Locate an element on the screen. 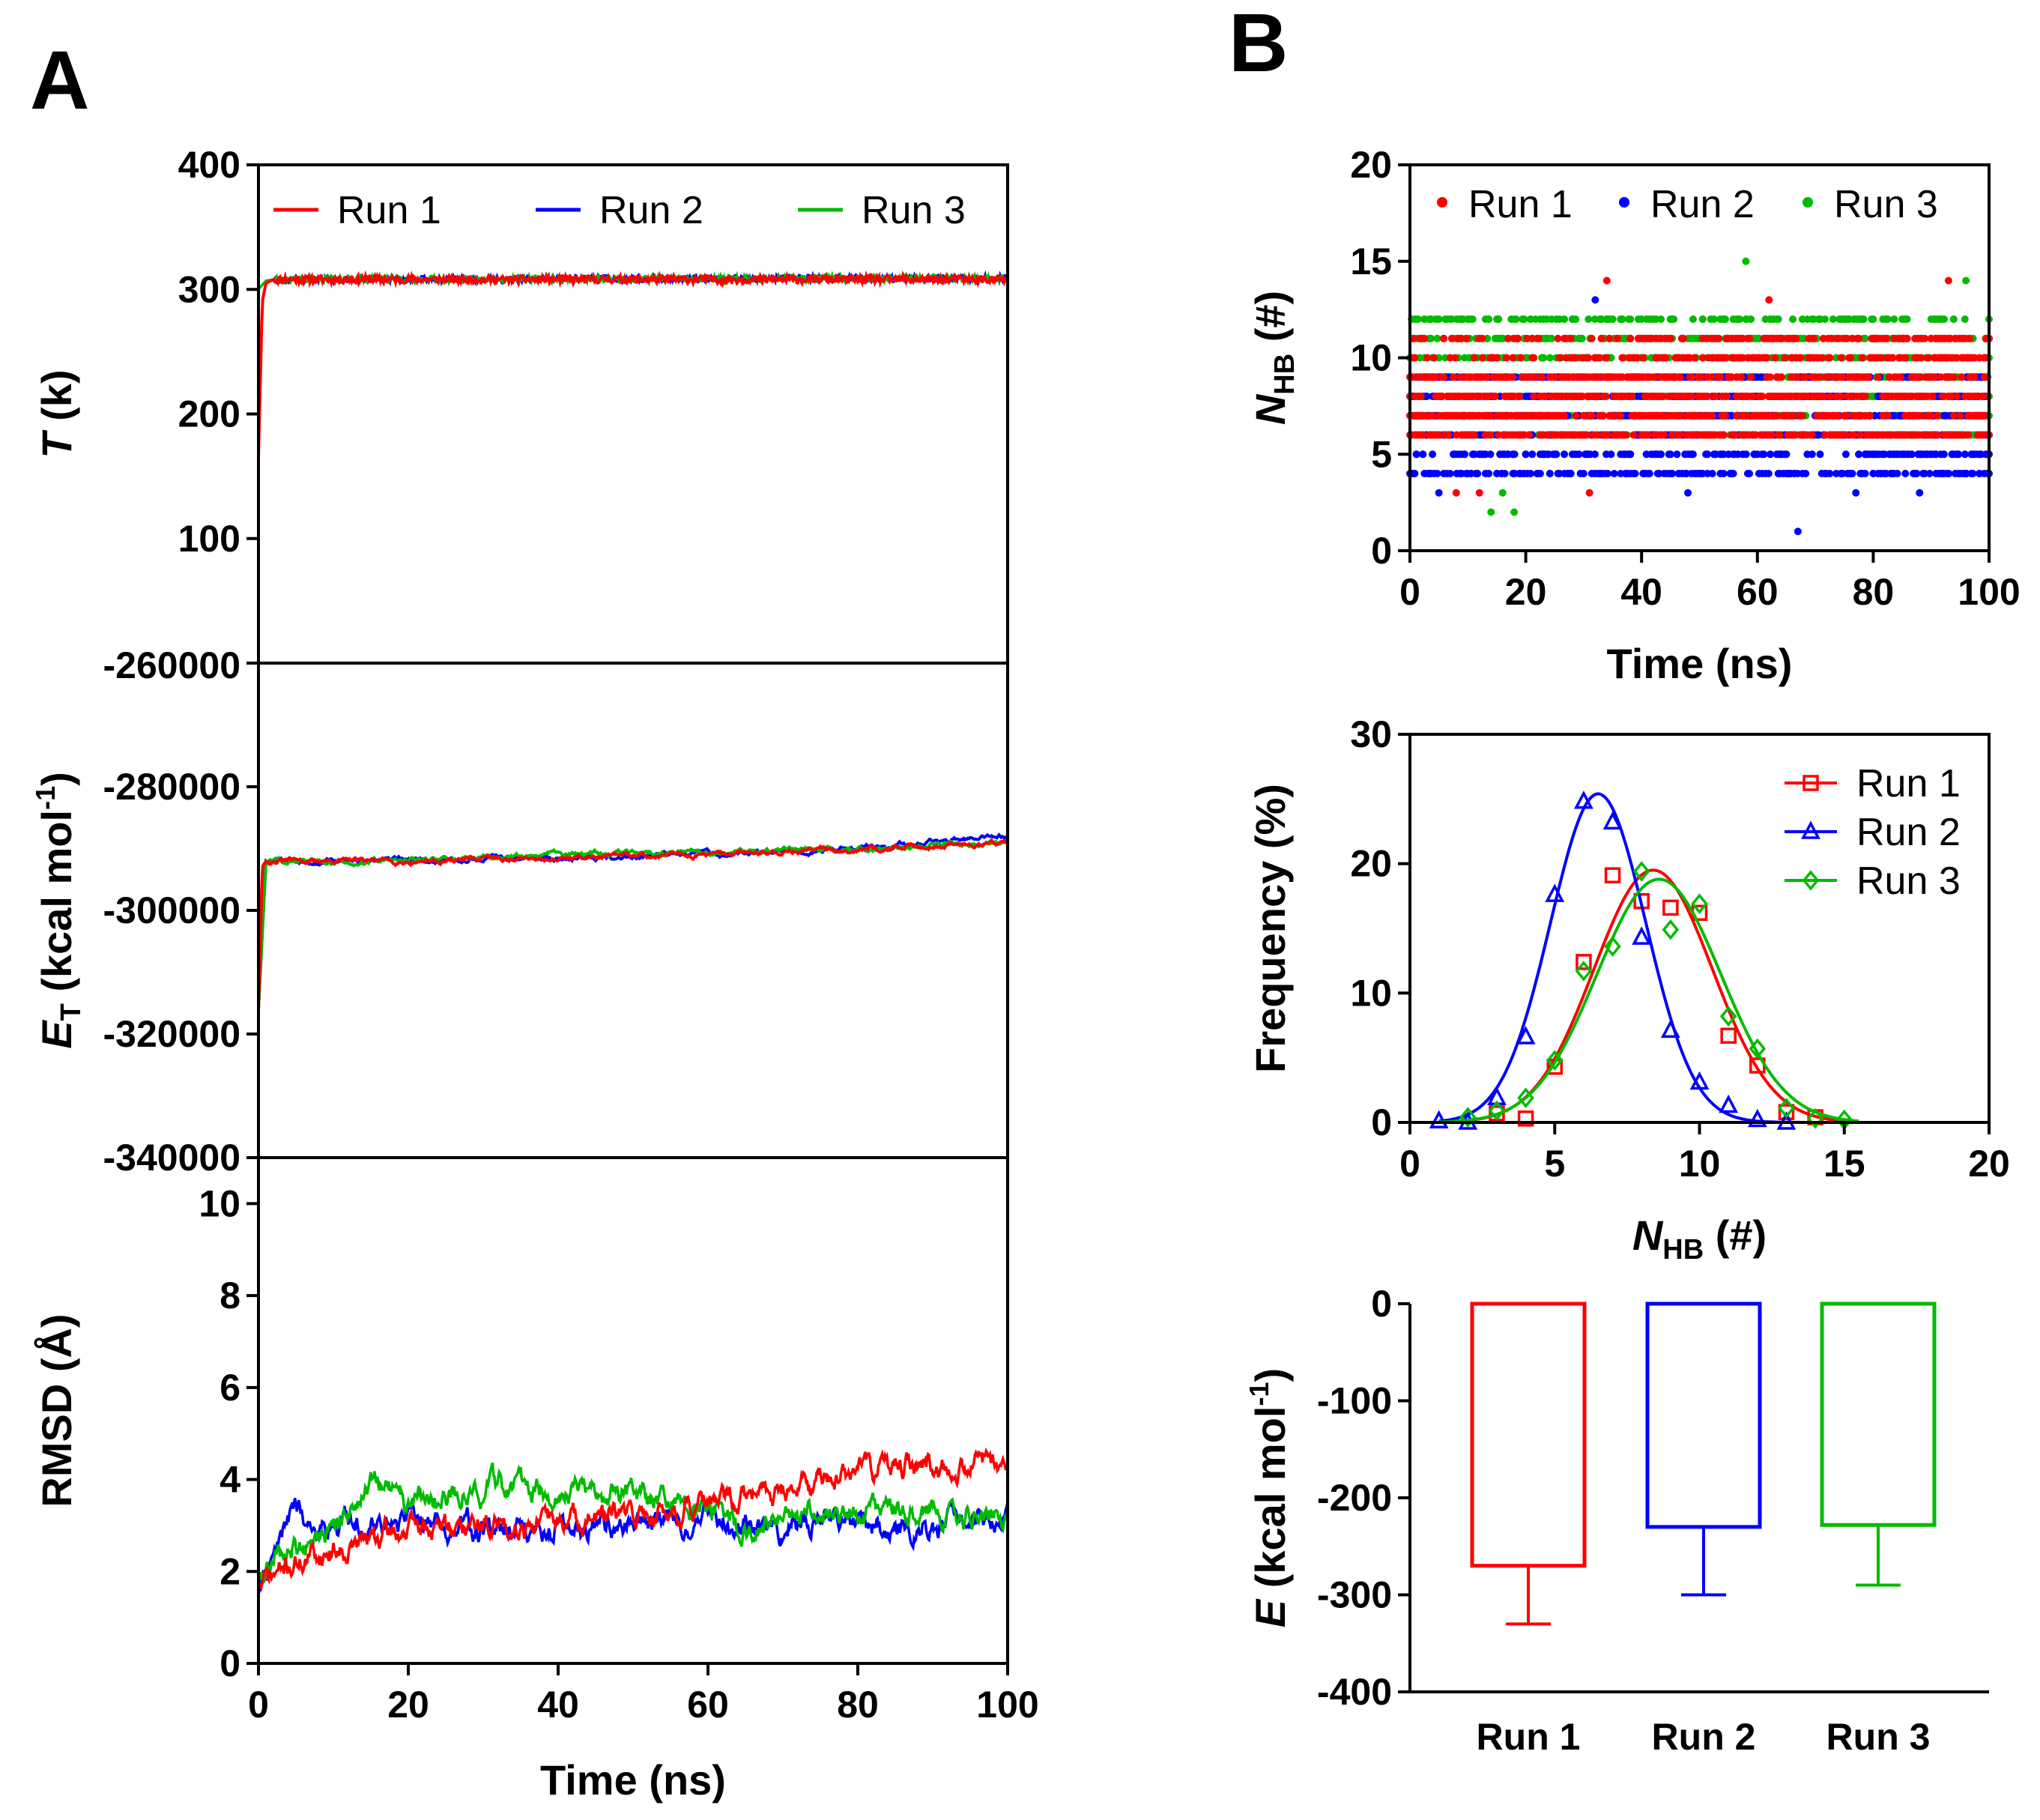 The image size is (2040, 1820). y-tick-label: -300 is located at coordinates (1354, 1595).